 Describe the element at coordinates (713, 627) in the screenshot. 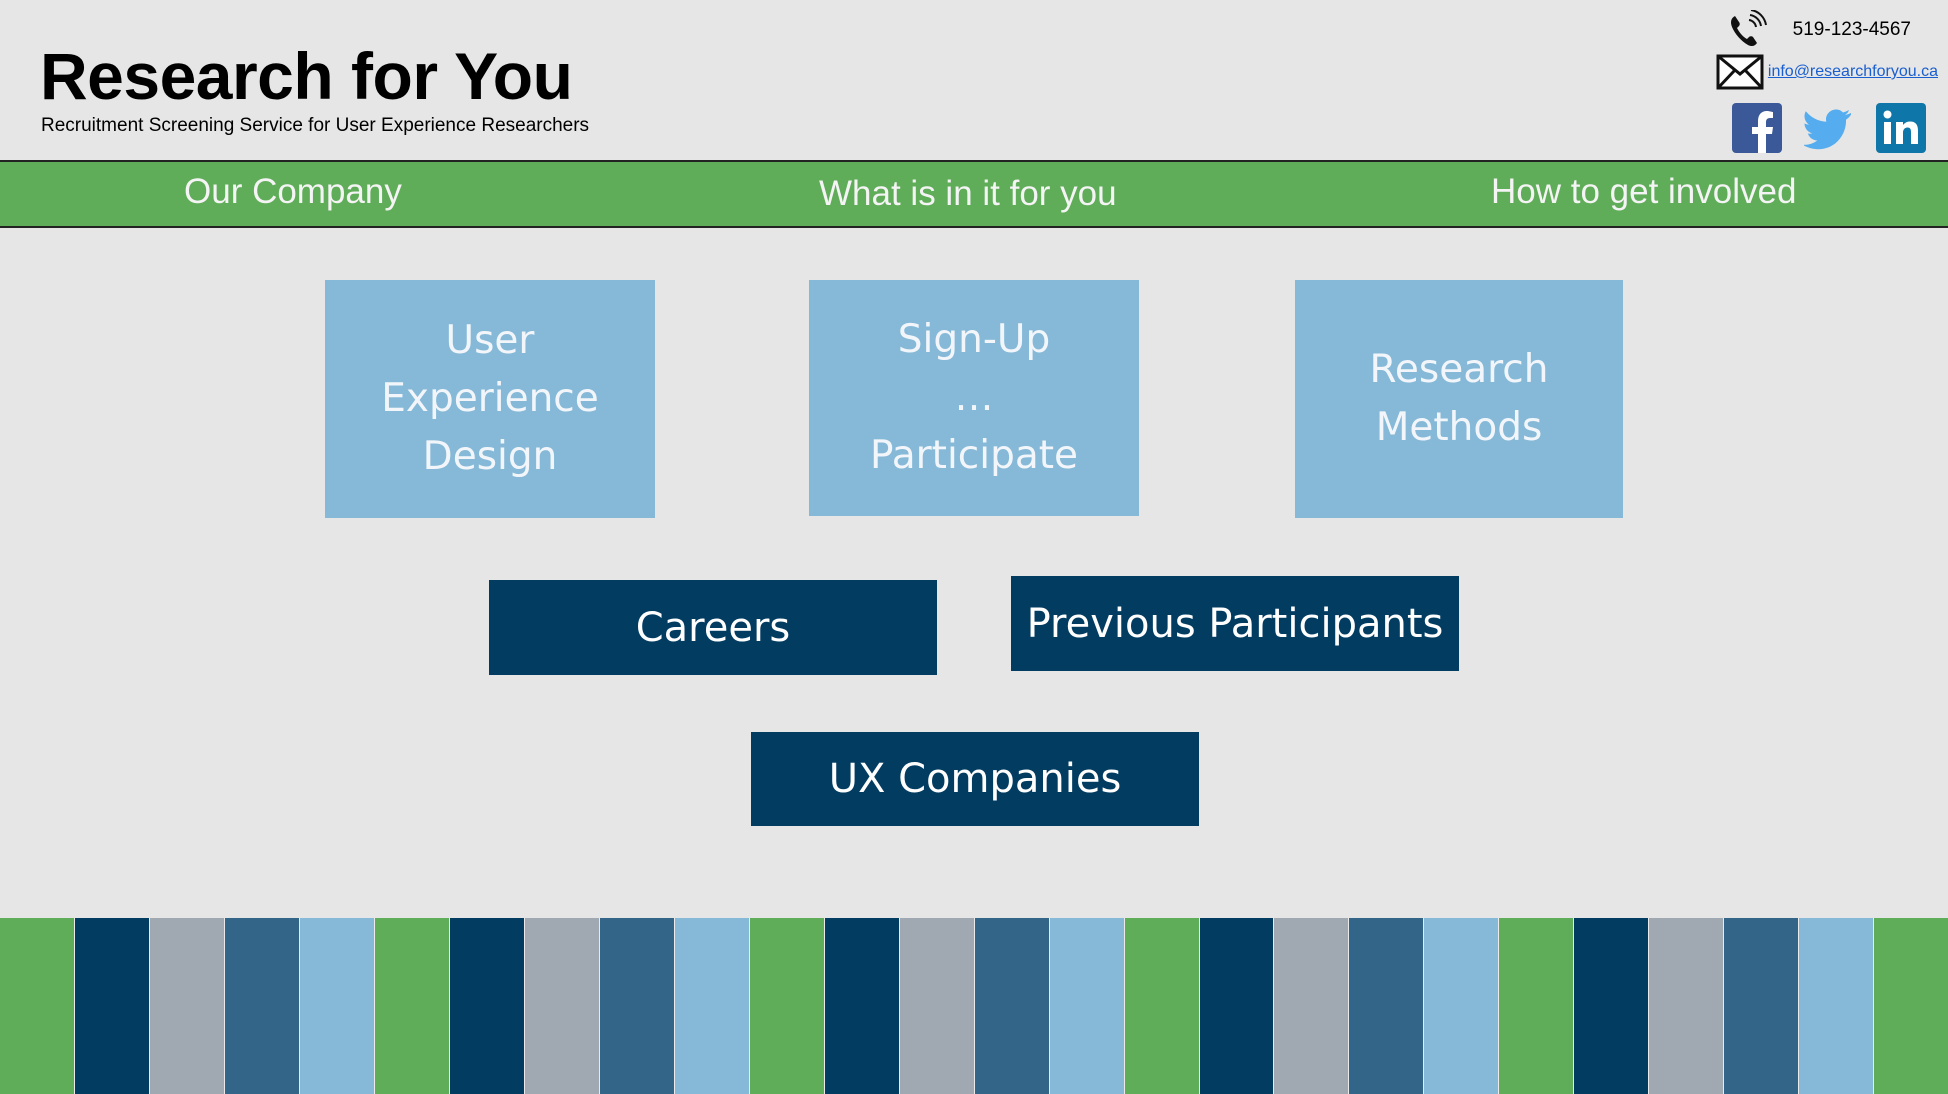

I see `careers-button: Careers` at that location.